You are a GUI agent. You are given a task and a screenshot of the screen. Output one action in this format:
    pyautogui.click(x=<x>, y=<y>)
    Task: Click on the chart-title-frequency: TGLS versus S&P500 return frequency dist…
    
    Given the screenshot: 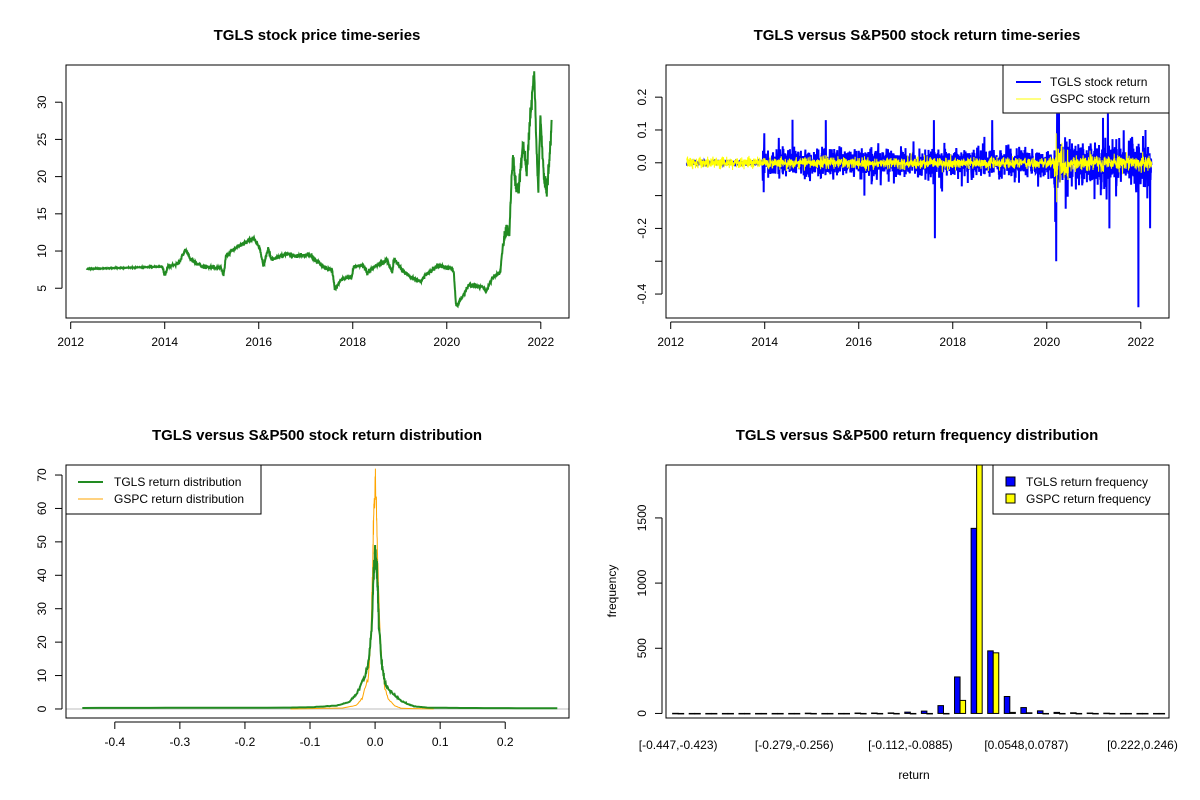 What is the action you would take?
    pyautogui.click(x=917, y=435)
    